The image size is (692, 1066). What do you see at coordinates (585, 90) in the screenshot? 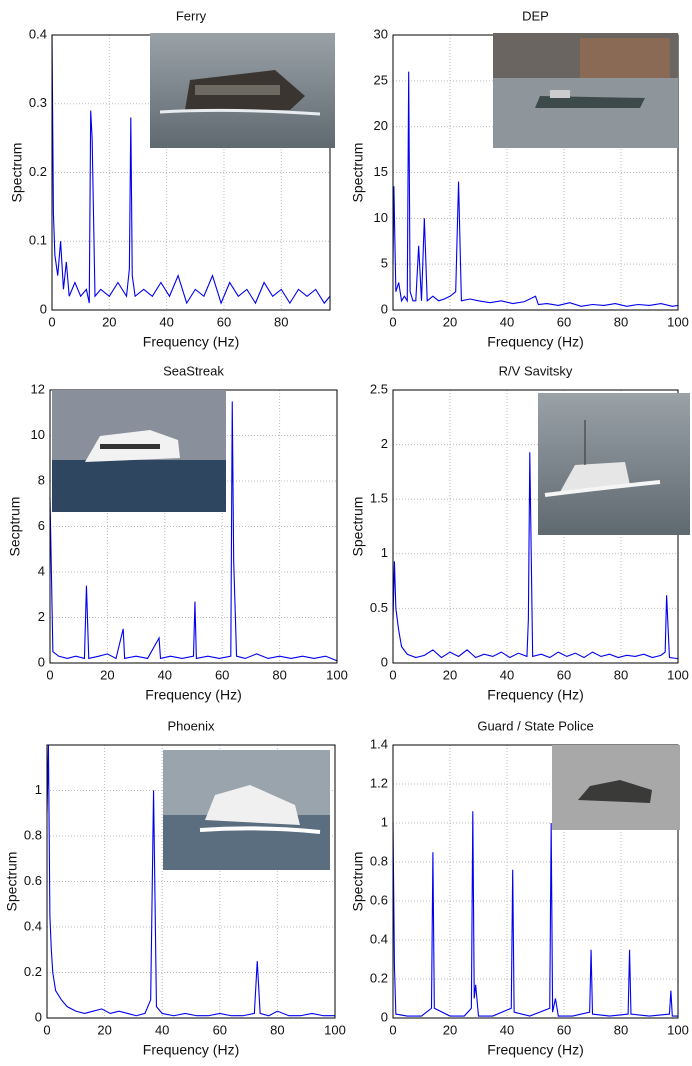
I see `photo-dep` at bounding box center [585, 90].